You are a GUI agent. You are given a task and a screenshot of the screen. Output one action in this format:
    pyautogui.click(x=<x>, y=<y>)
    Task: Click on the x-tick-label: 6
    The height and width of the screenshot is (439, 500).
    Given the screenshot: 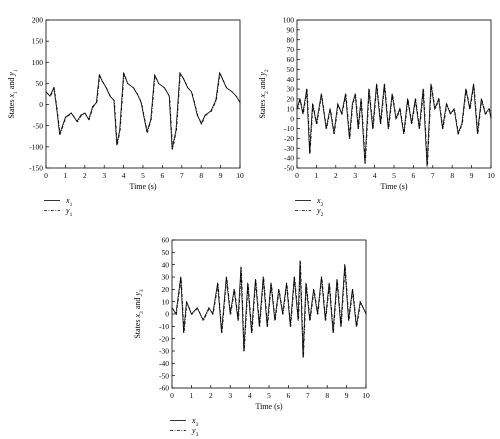 What is the action you would take?
    pyautogui.click(x=163, y=175)
    